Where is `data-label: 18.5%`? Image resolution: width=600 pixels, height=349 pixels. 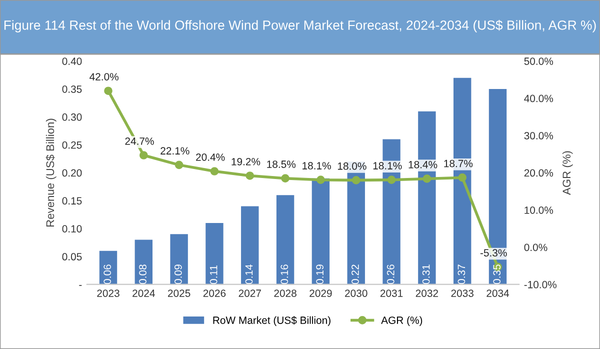
data-label: 18.5% is located at coordinates (281, 164).